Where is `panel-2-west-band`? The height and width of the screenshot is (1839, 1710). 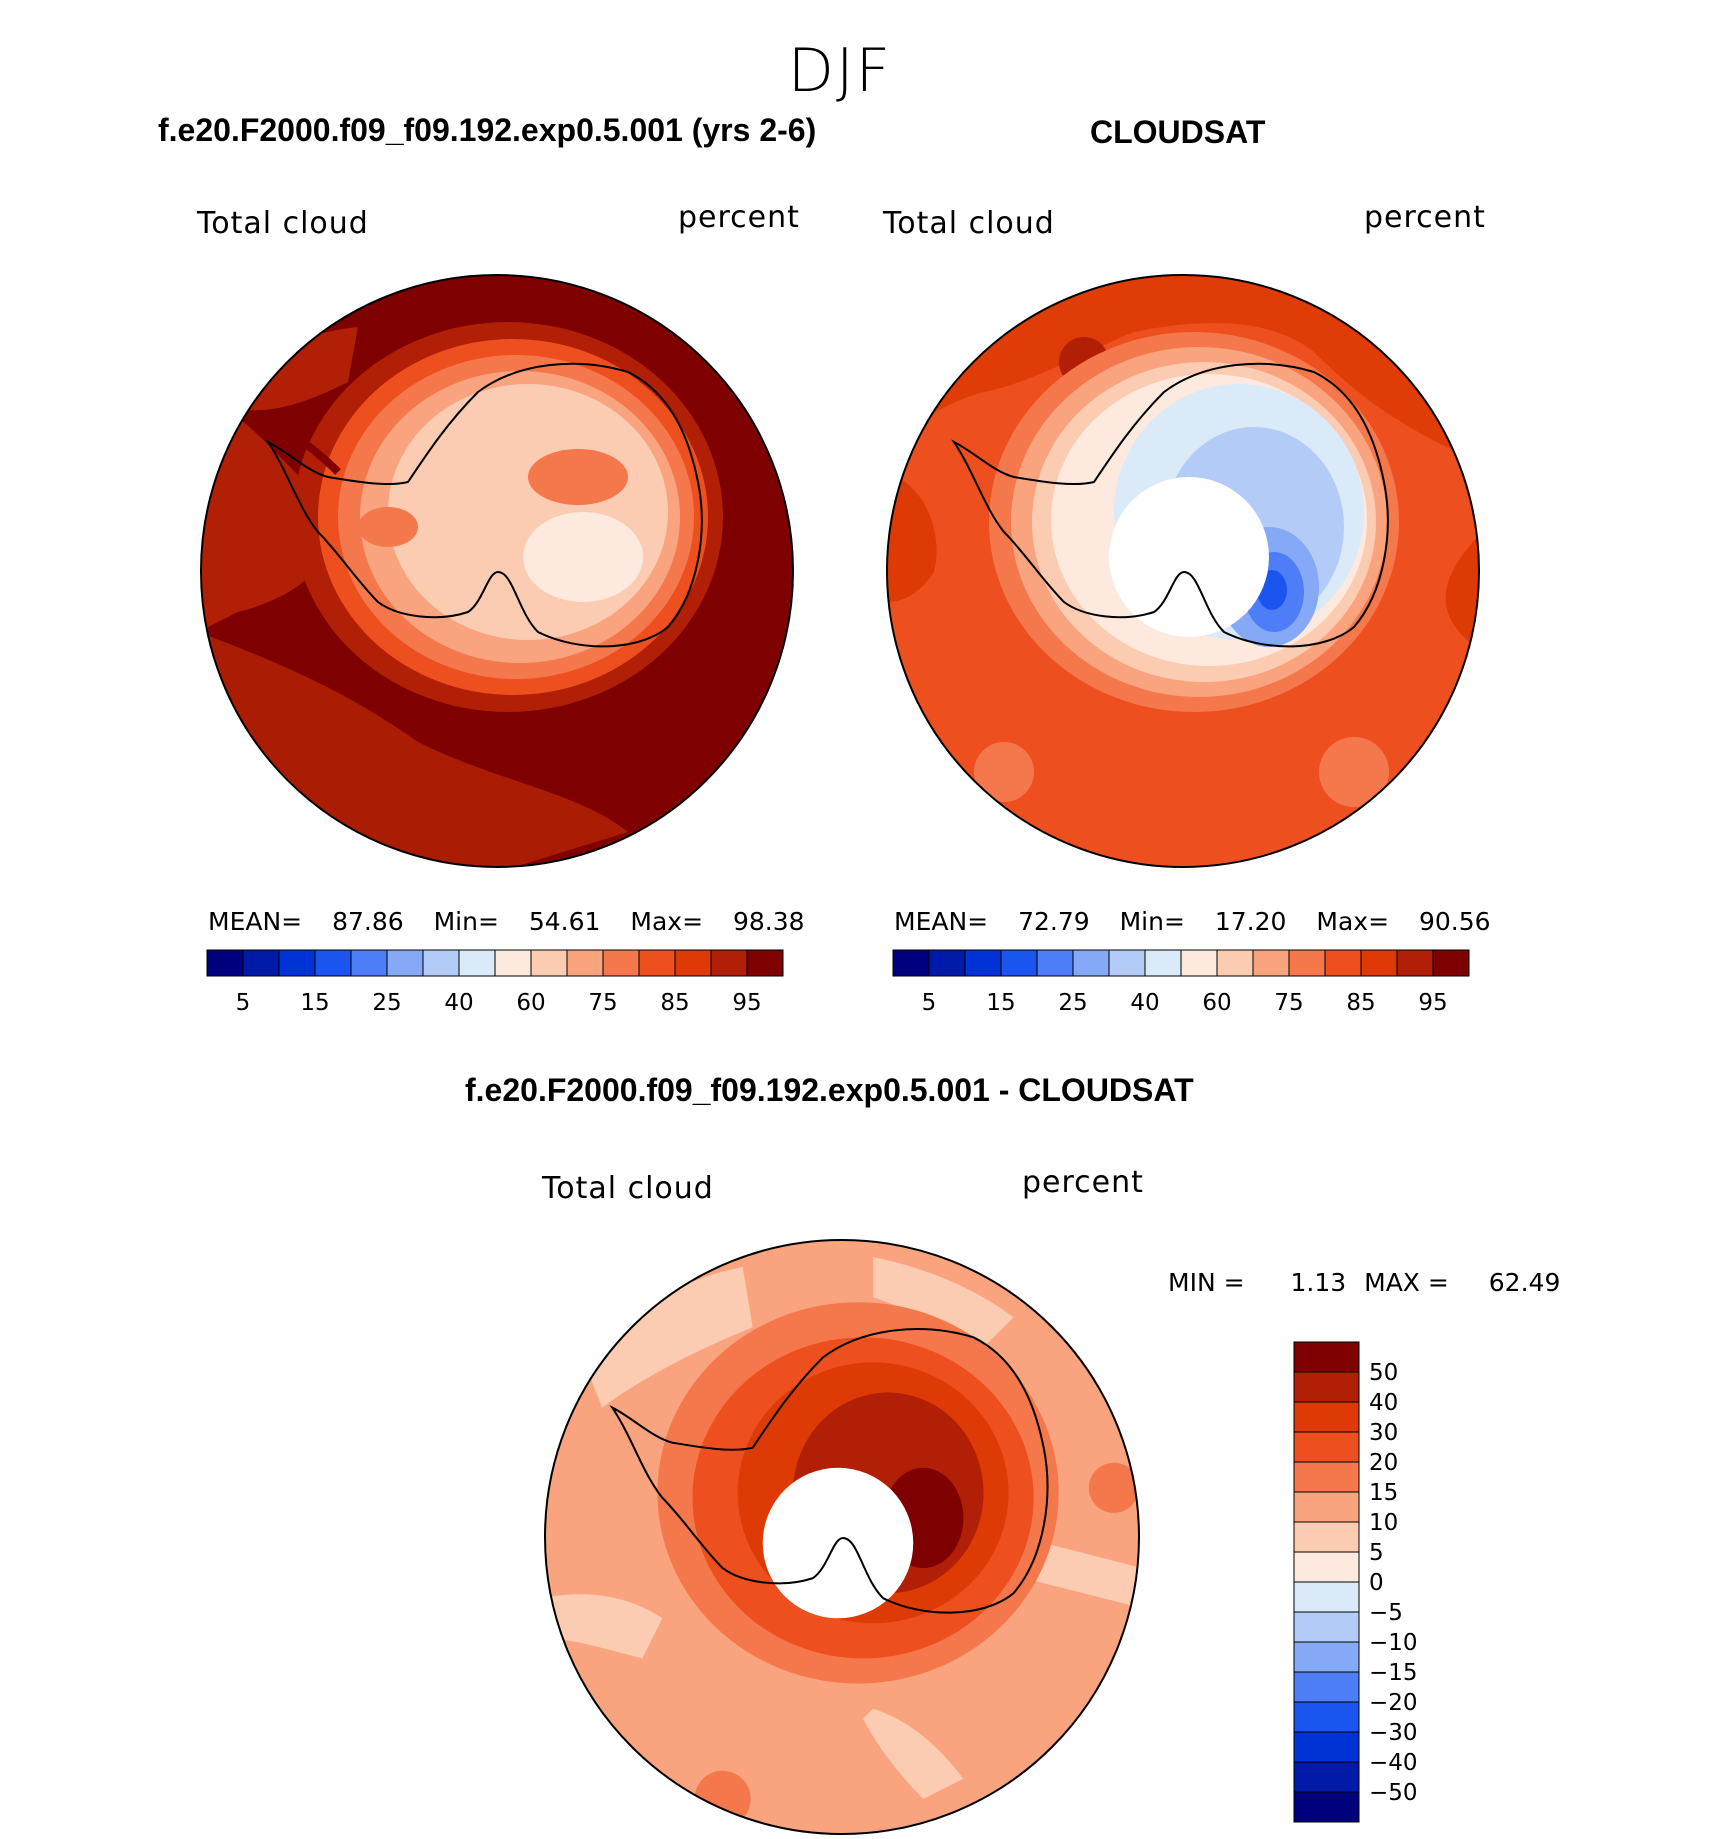 panel-2-west-band is located at coordinates (912, 537).